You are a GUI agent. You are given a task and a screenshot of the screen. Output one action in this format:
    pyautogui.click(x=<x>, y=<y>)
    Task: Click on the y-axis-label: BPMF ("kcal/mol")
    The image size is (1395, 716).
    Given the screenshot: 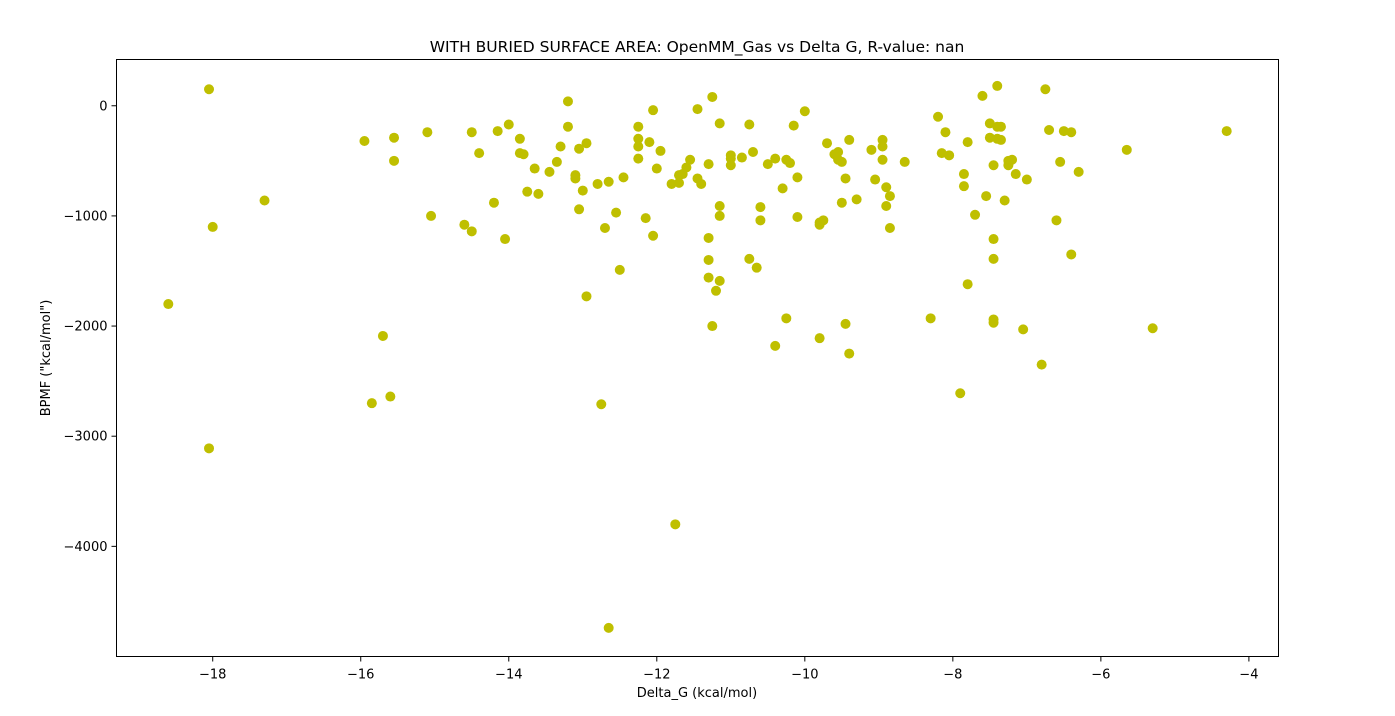 What is the action you would take?
    pyautogui.click(x=46, y=358)
    